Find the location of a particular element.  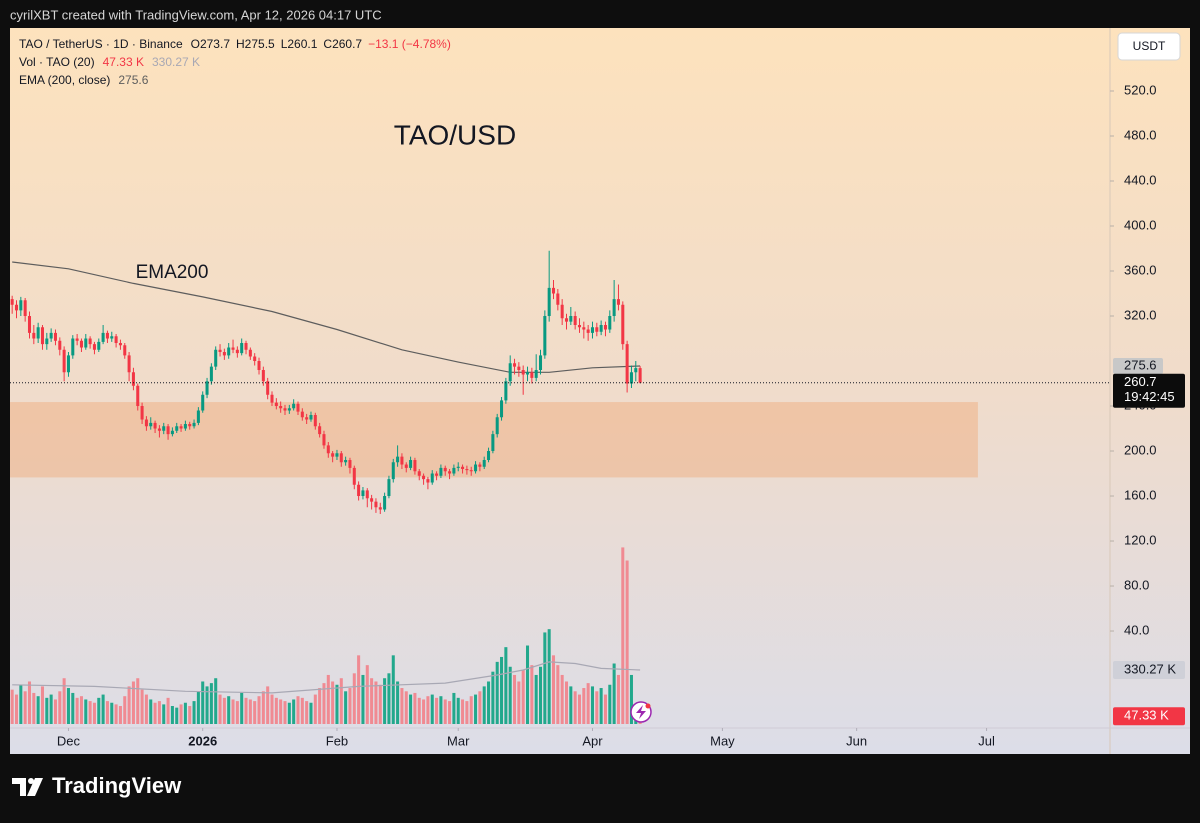

volume-ma-value: 330.27 K is located at coordinates (176, 62).